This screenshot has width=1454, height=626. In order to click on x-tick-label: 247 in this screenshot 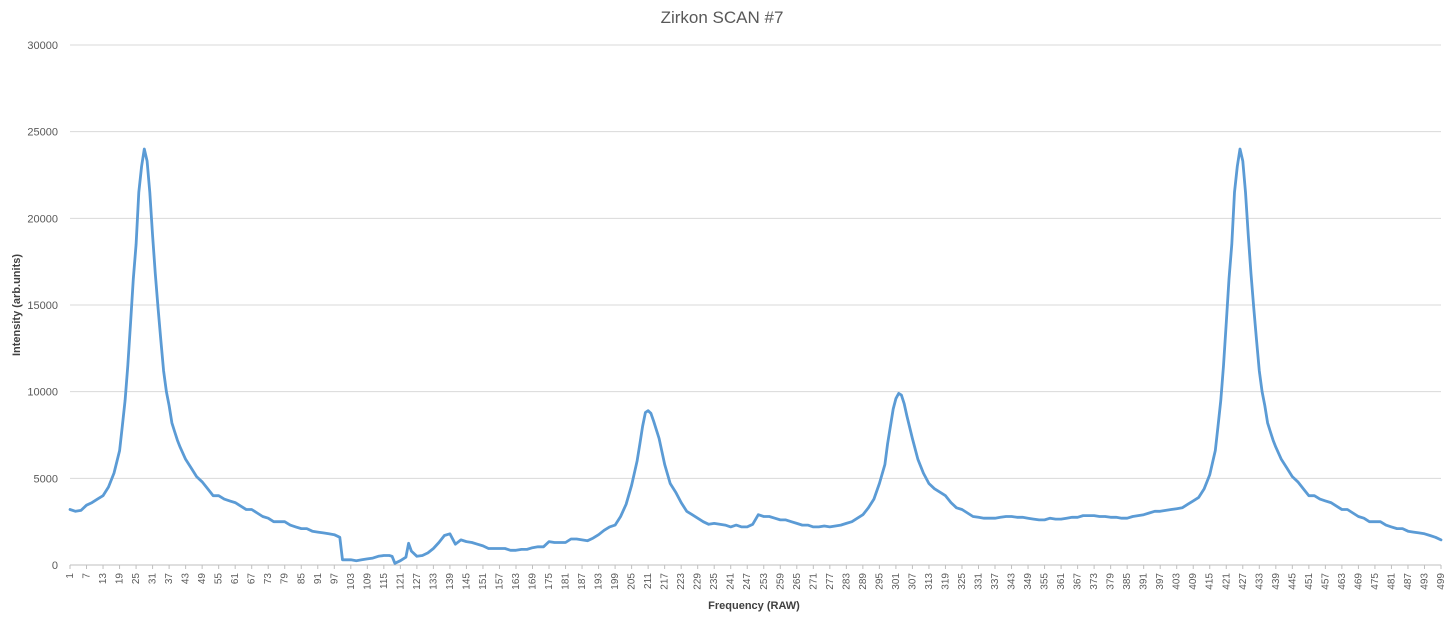, I will do `click(747, 581)`.